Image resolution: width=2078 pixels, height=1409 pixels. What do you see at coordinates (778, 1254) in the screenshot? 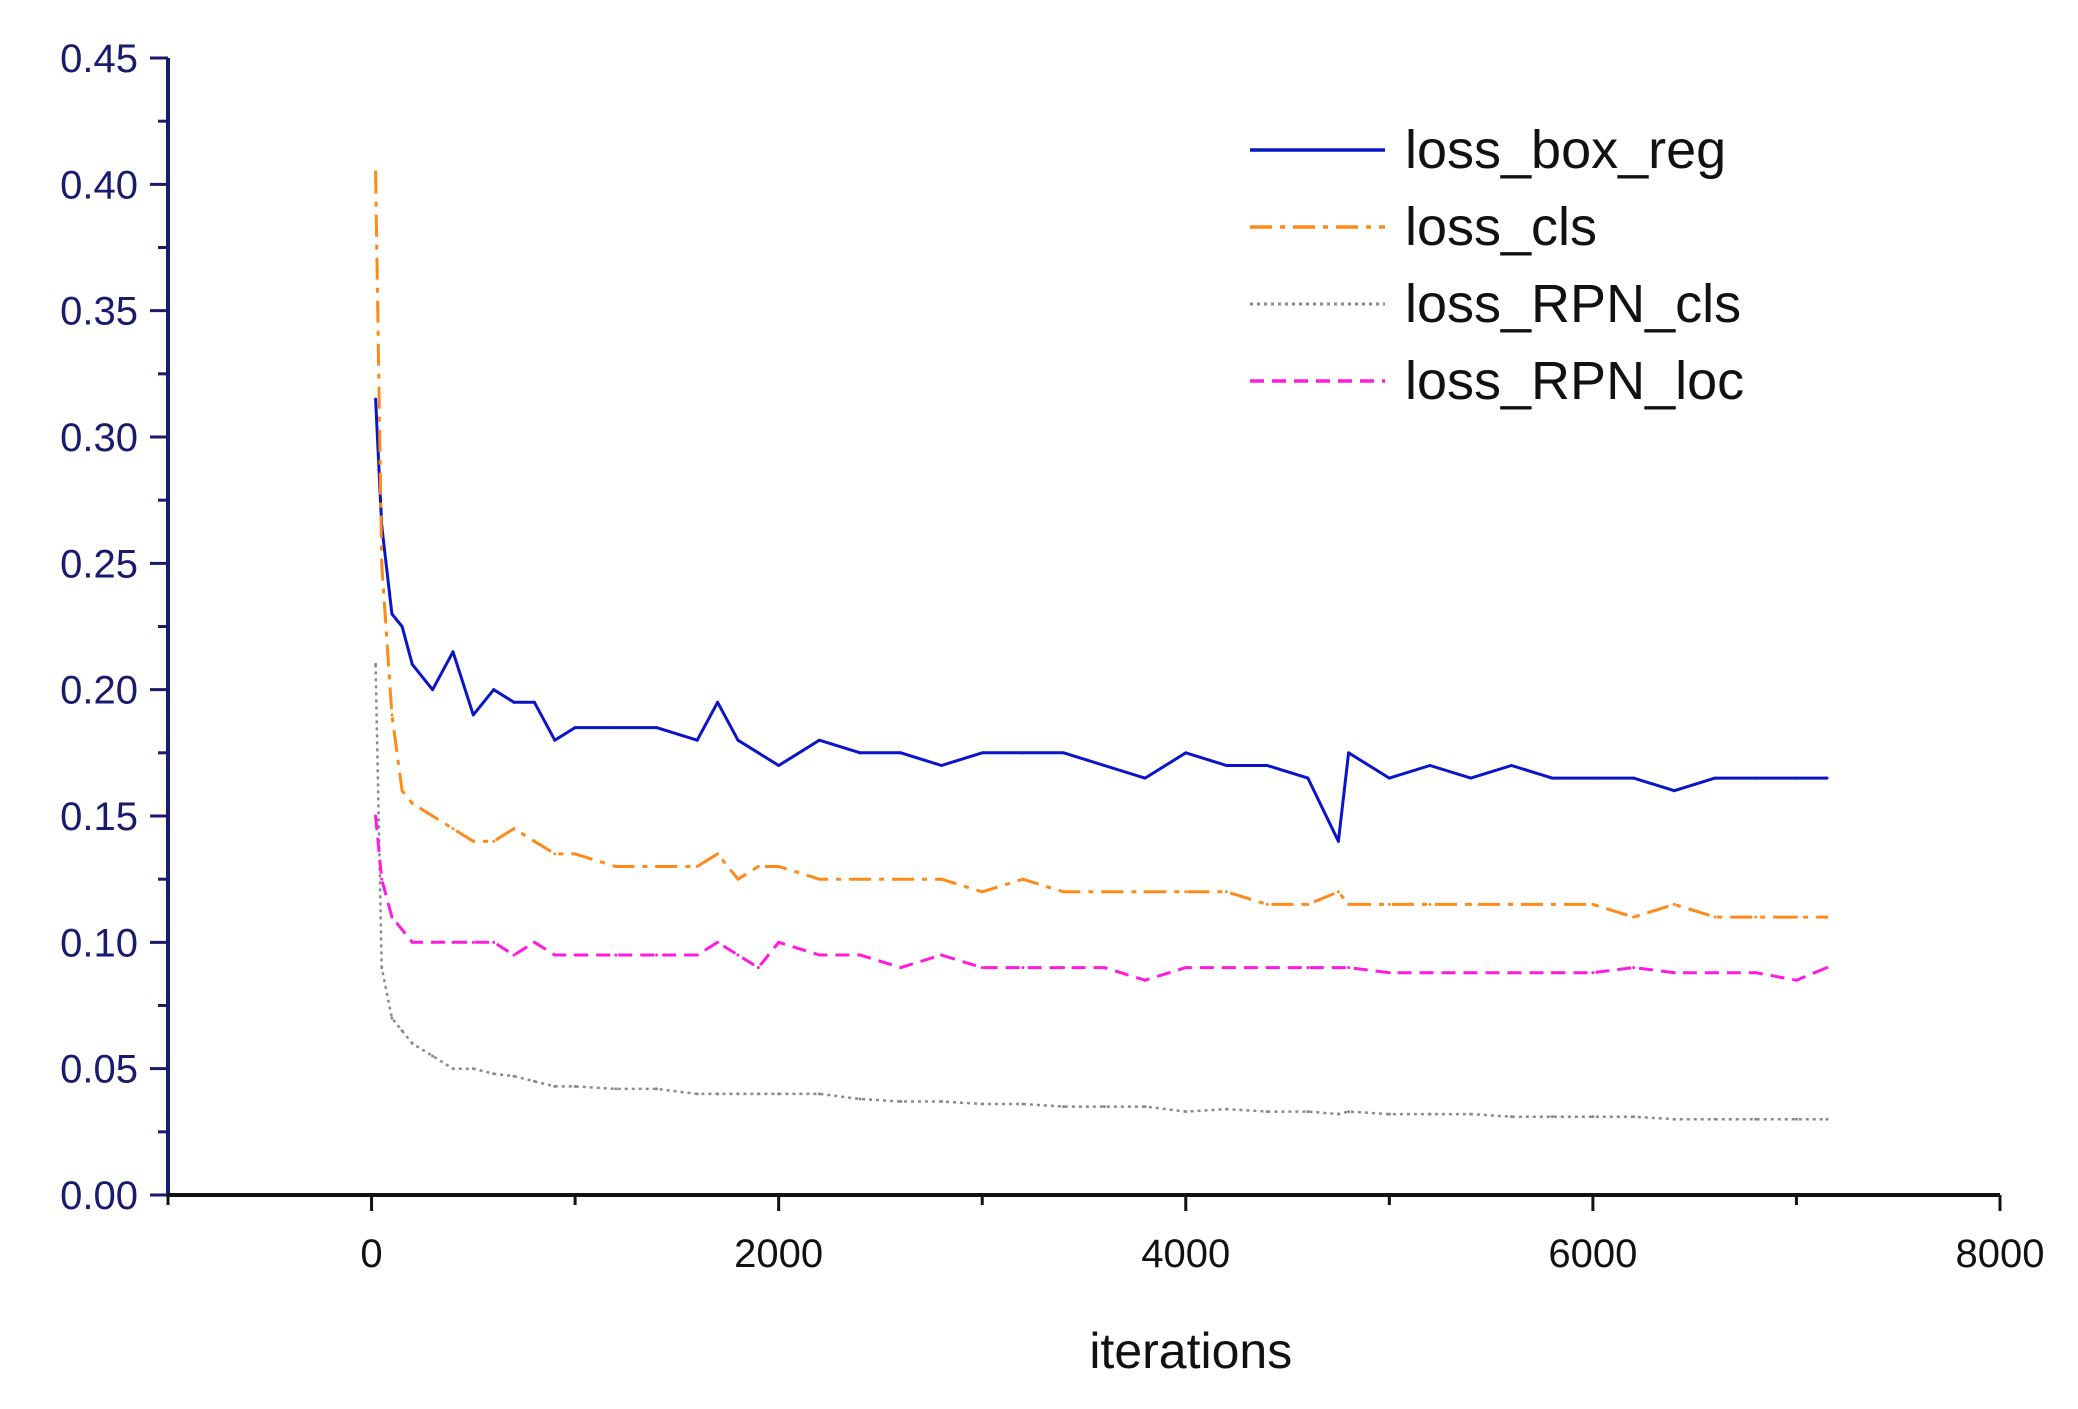
I see `x-tick-label: 2000` at bounding box center [778, 1254].